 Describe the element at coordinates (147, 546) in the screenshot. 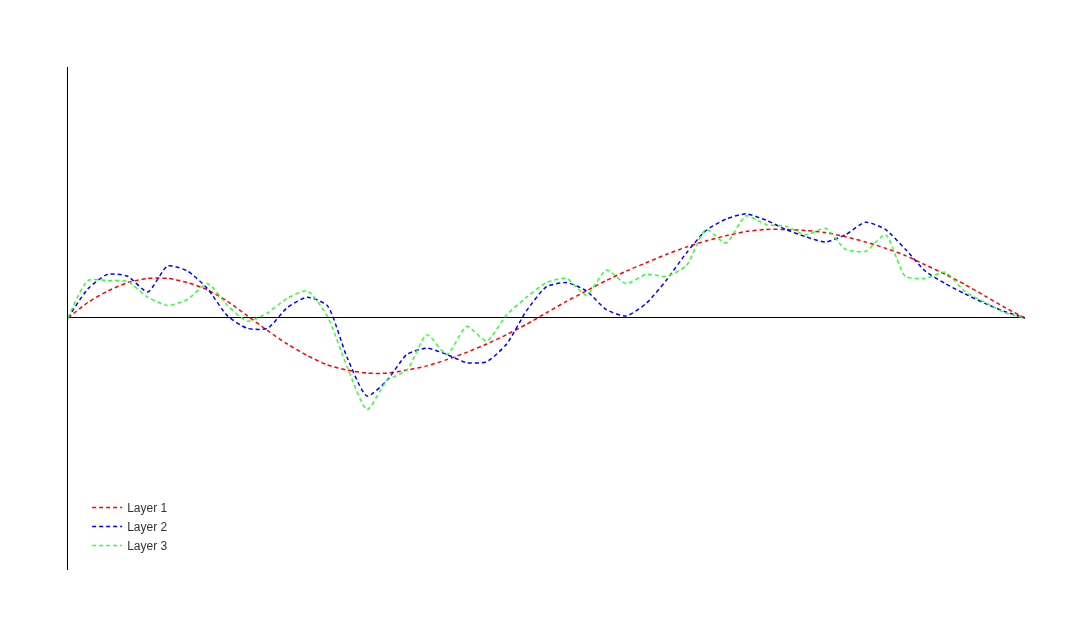

I see `legend-label: Layer 3` at that location.